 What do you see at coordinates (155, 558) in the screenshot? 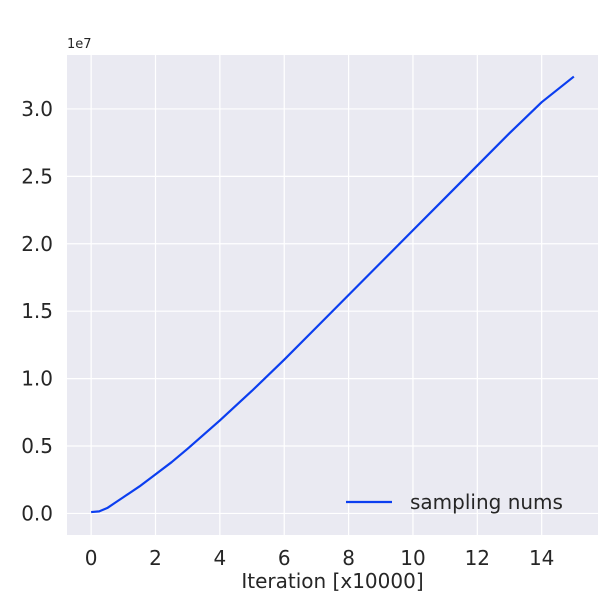
I see `x-tick-label: 2` at bounding box center [155, 558].